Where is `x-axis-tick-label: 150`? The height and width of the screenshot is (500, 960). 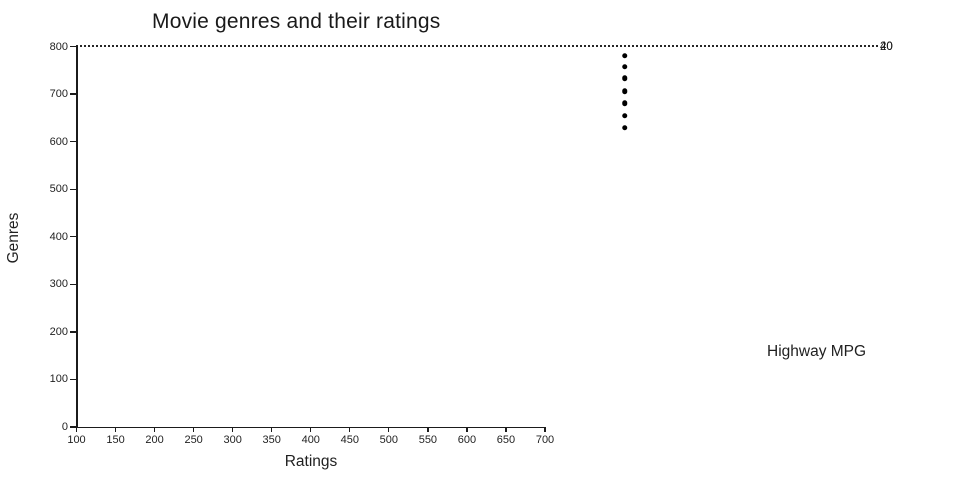
x-axis-tick-label: 150 is located at coordinates (115, 440).